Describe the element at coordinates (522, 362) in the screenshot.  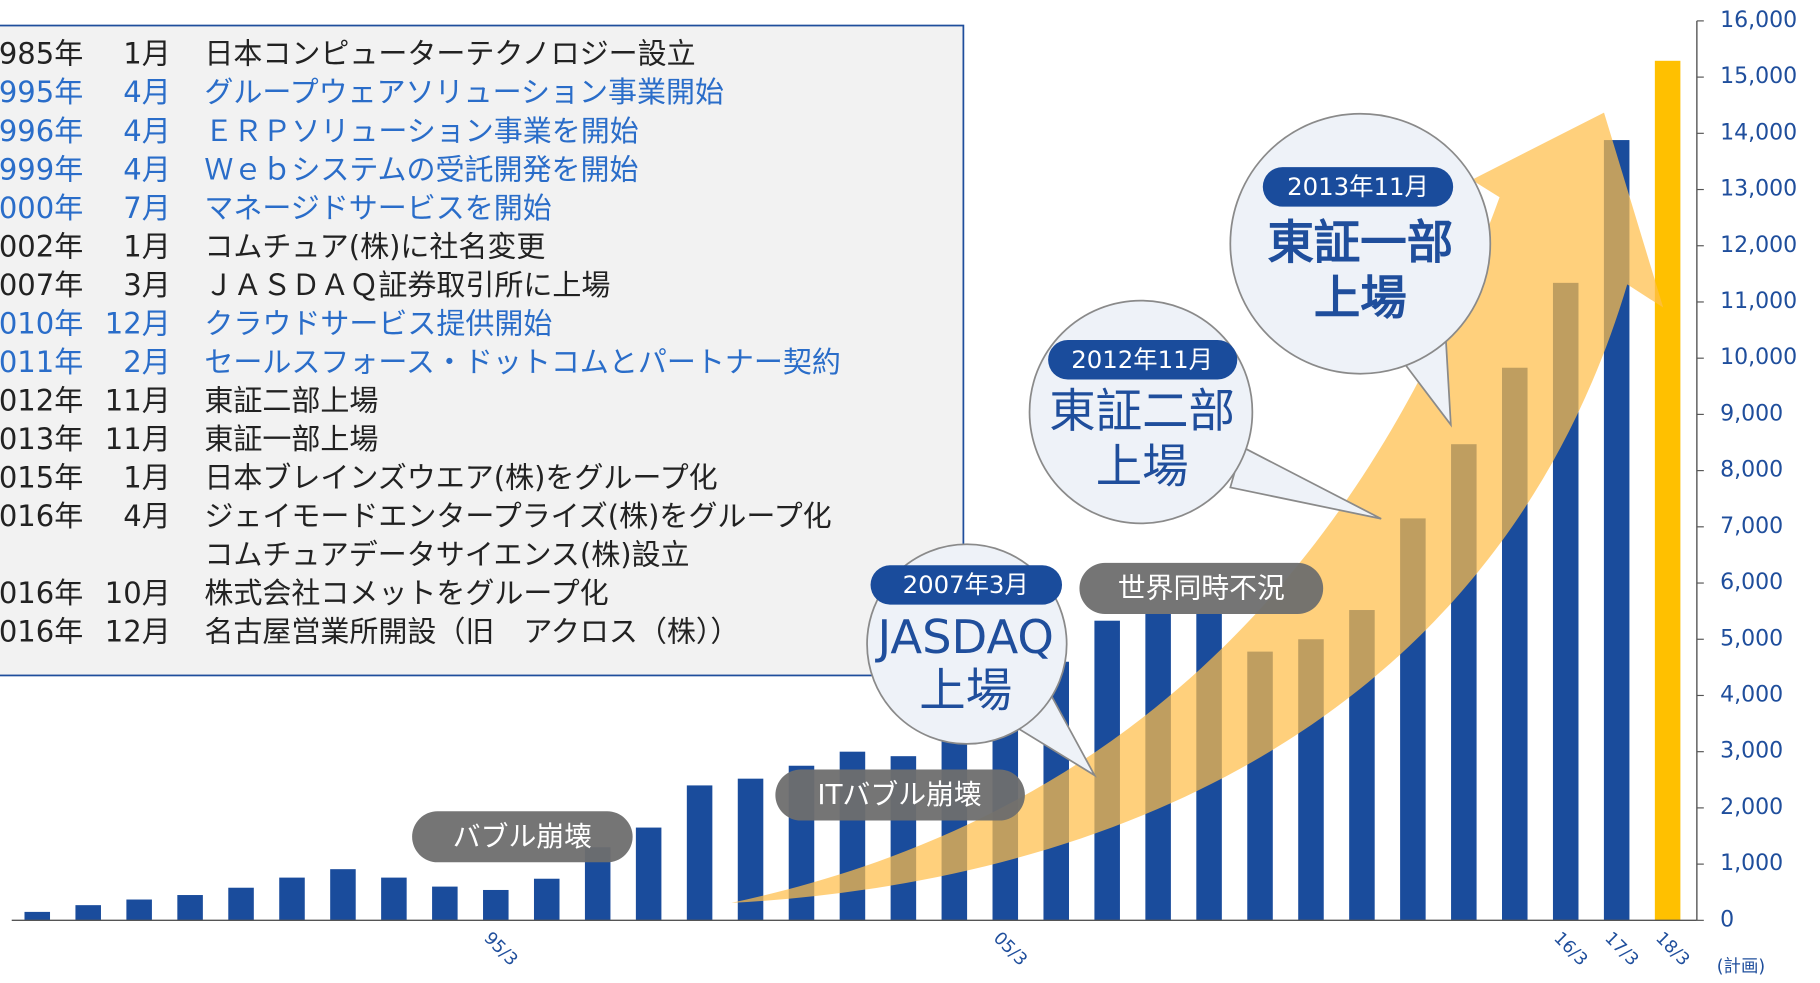
I see `event-text: セールスフォース・ドットコムとパートナー契約` at that location.